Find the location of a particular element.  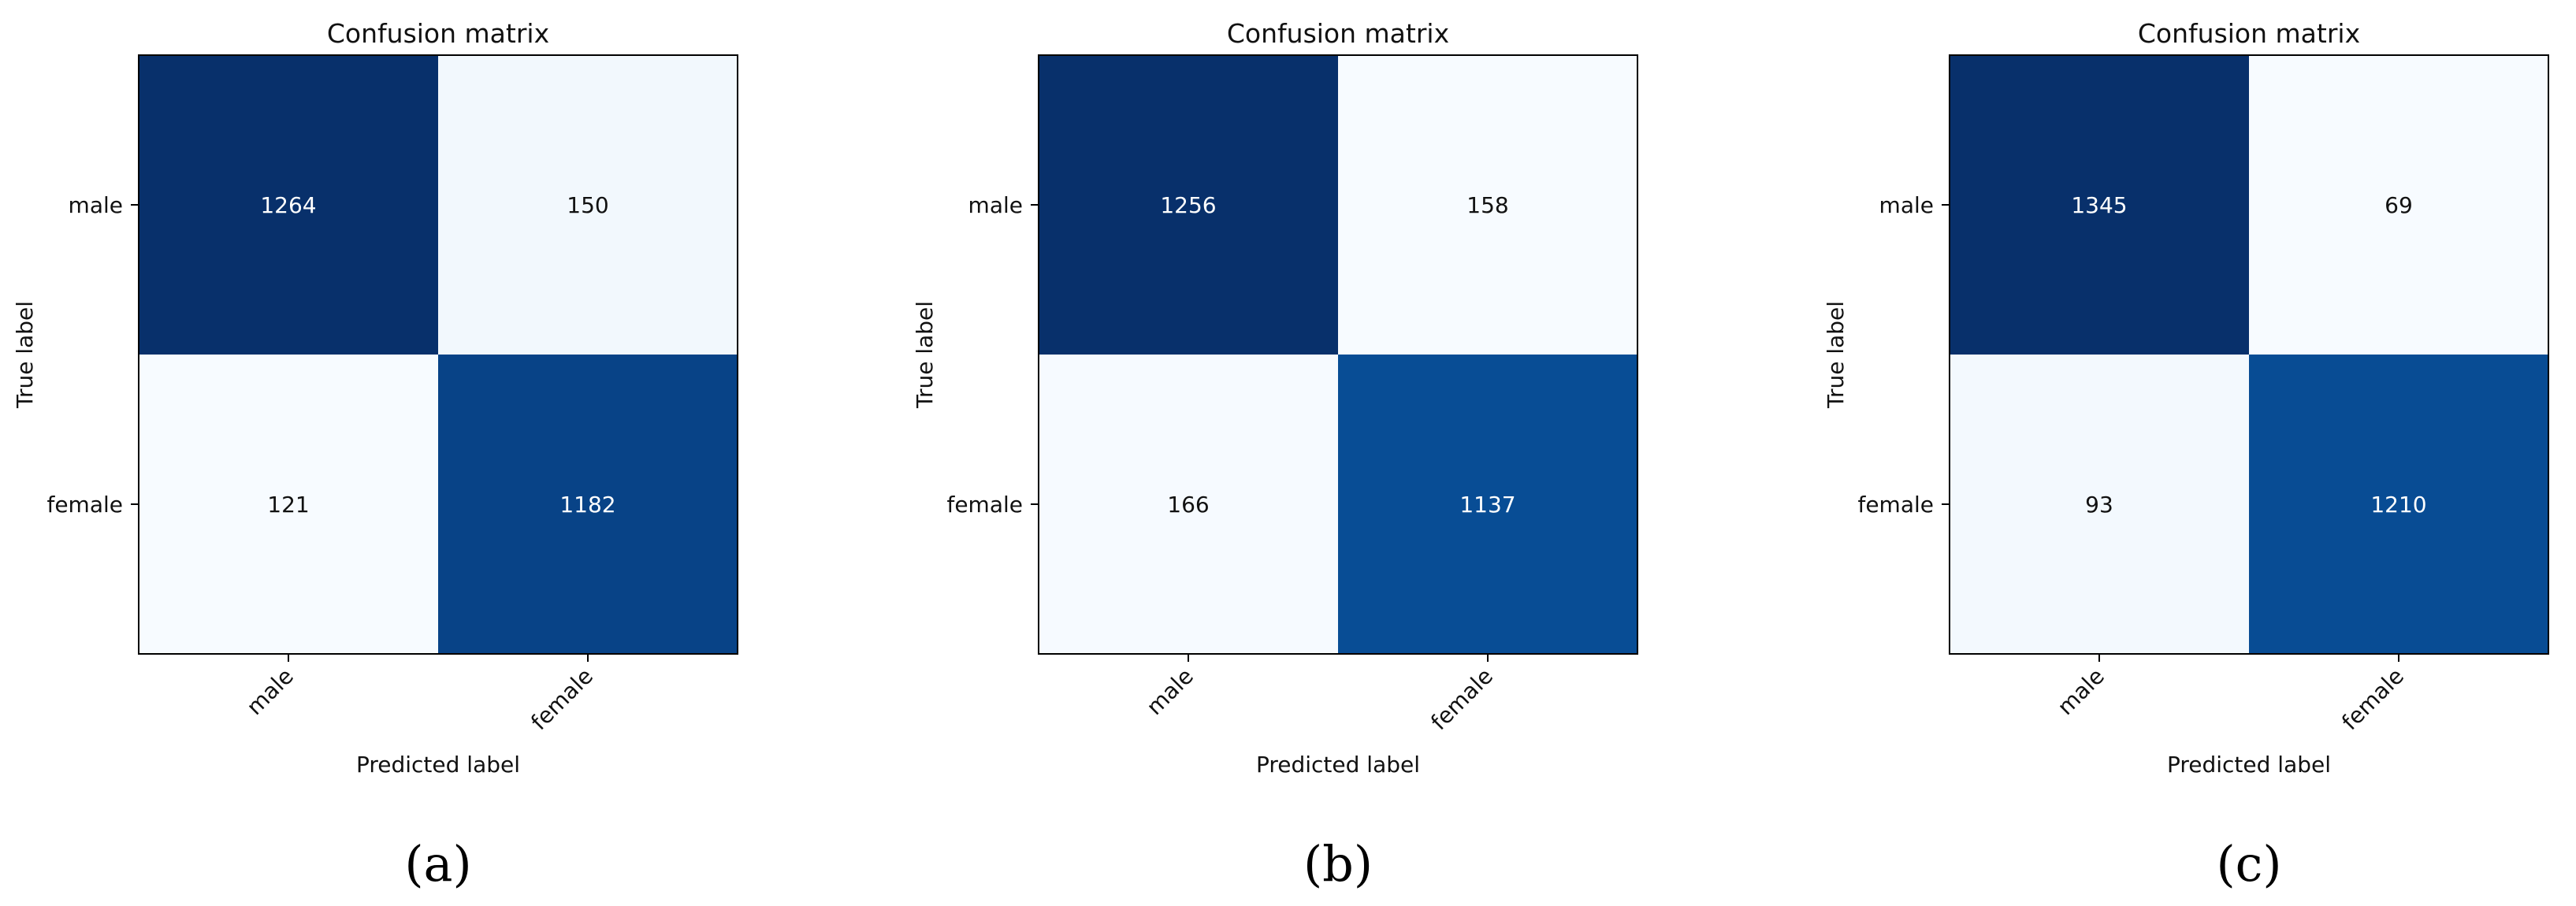

cell-value-a-1-1: 1182 is located at coordinates (587, 505).